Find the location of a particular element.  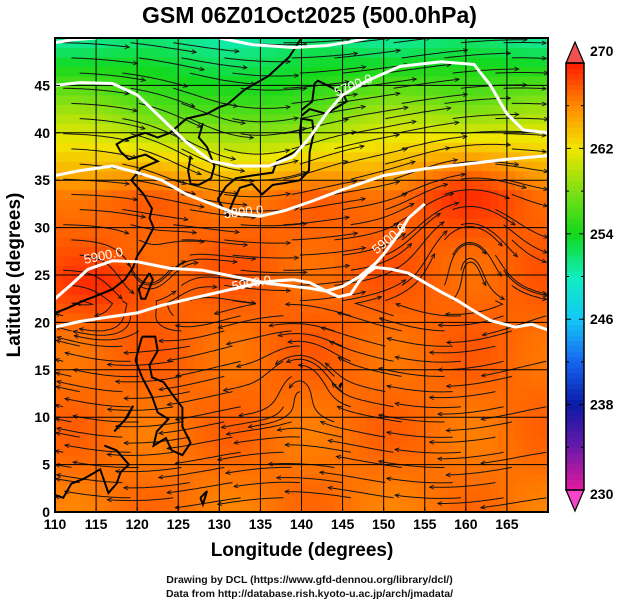

coastline is located at coordinates (201, 154).